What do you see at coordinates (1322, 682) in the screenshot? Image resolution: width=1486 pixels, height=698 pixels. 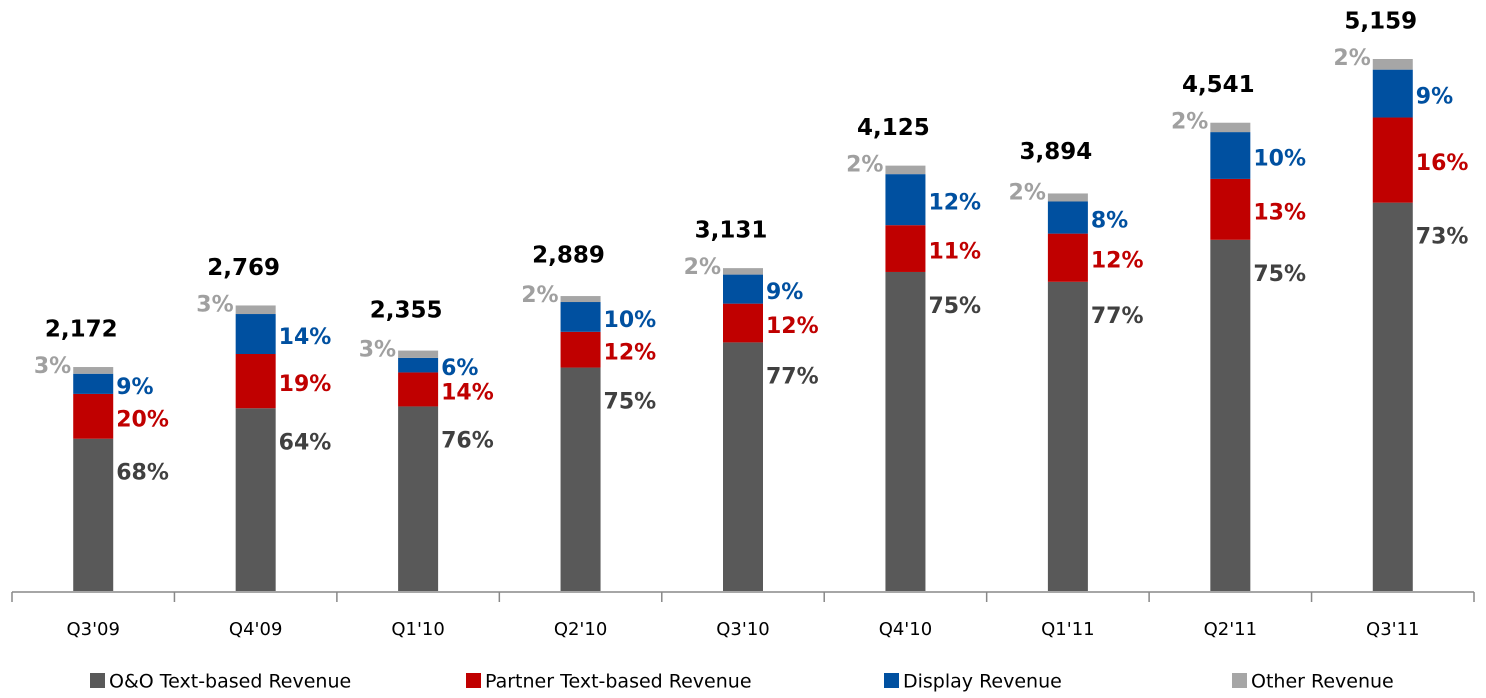 I see `legend-label: Other Revenue` at bounding box center [1322, 682].